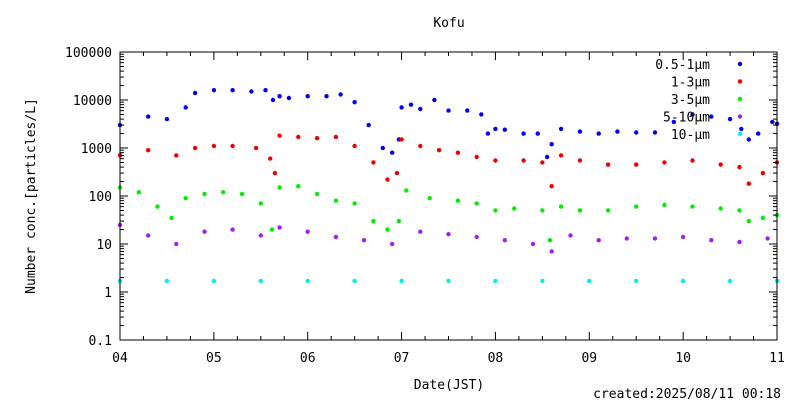 This screenshot has height=400, width=800. I want to click on x-tick-label: 11, so click(777, 358).